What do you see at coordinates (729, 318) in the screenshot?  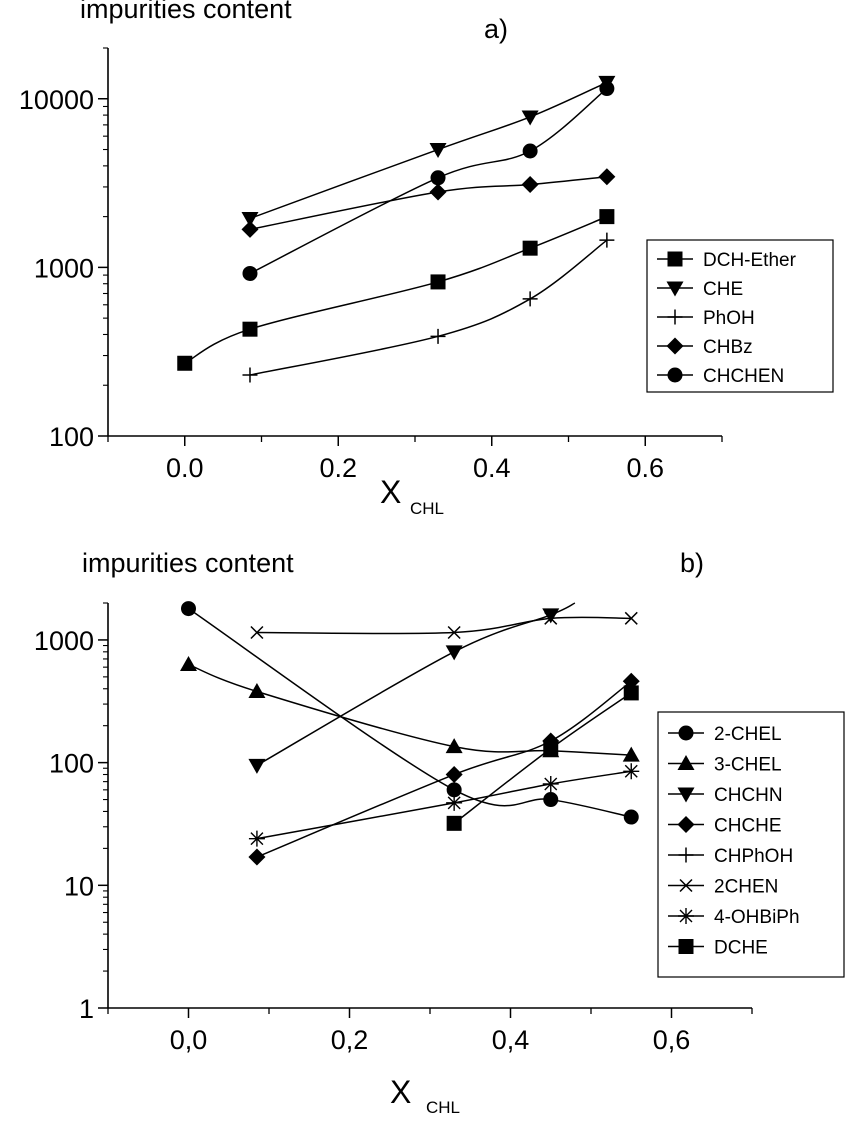 I see `legend-label: PhOH` at bounding box center [729, 318].